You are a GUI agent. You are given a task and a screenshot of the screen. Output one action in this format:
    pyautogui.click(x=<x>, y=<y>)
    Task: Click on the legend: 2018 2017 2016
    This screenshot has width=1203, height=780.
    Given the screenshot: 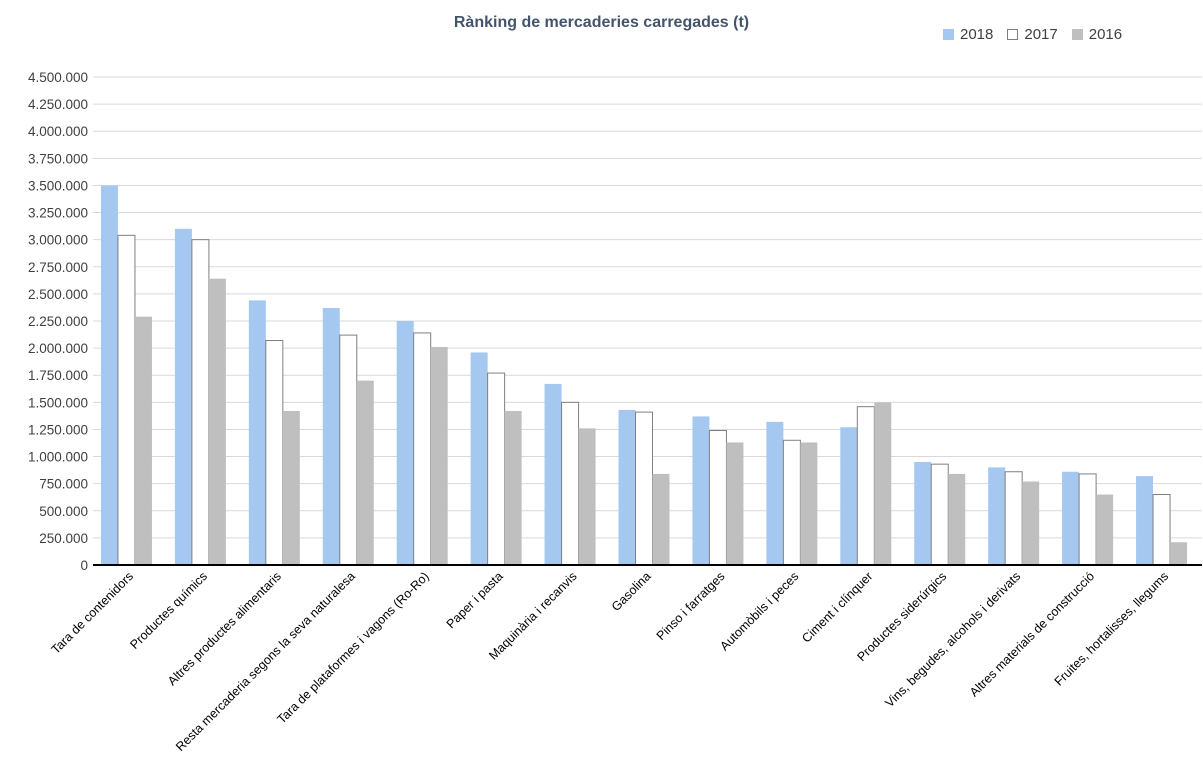 What is the action you would take?
    pyautogui.click(x=1032, y=34)
    